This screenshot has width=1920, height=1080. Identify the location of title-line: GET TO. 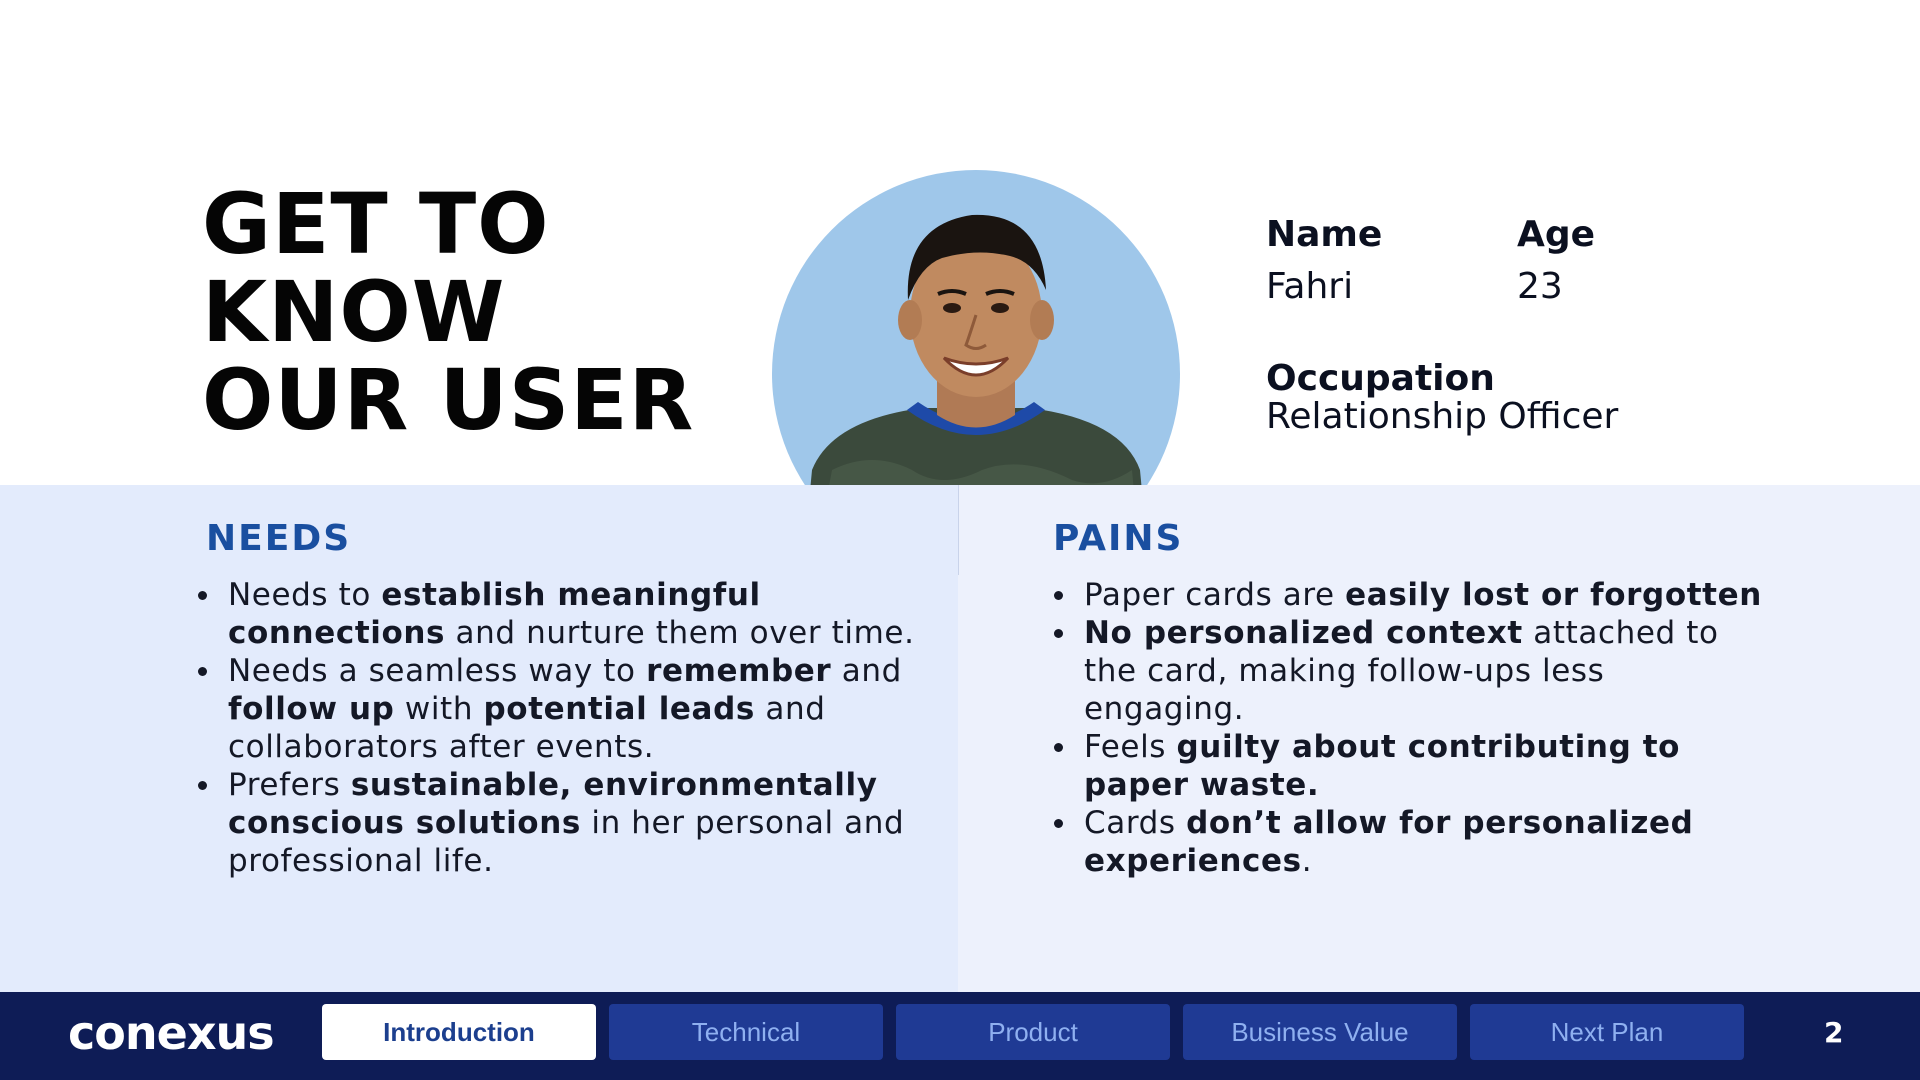
(376, 224).